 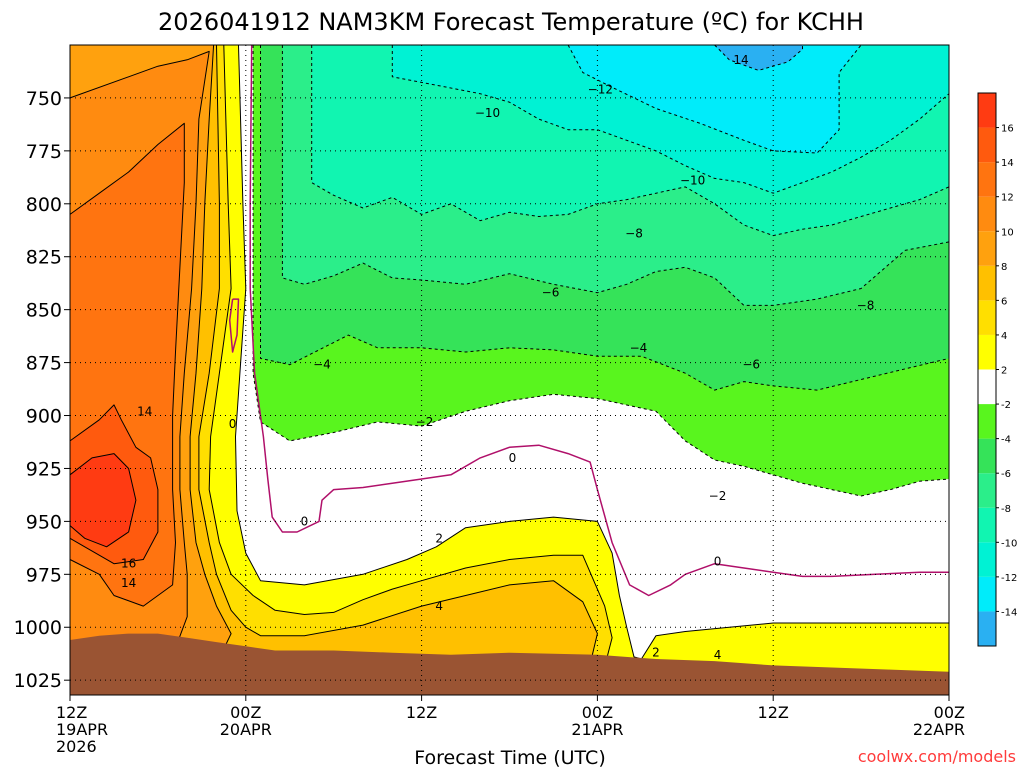 I want to click on y-tick-label-1000: 1000, so click(x=38, y=628).